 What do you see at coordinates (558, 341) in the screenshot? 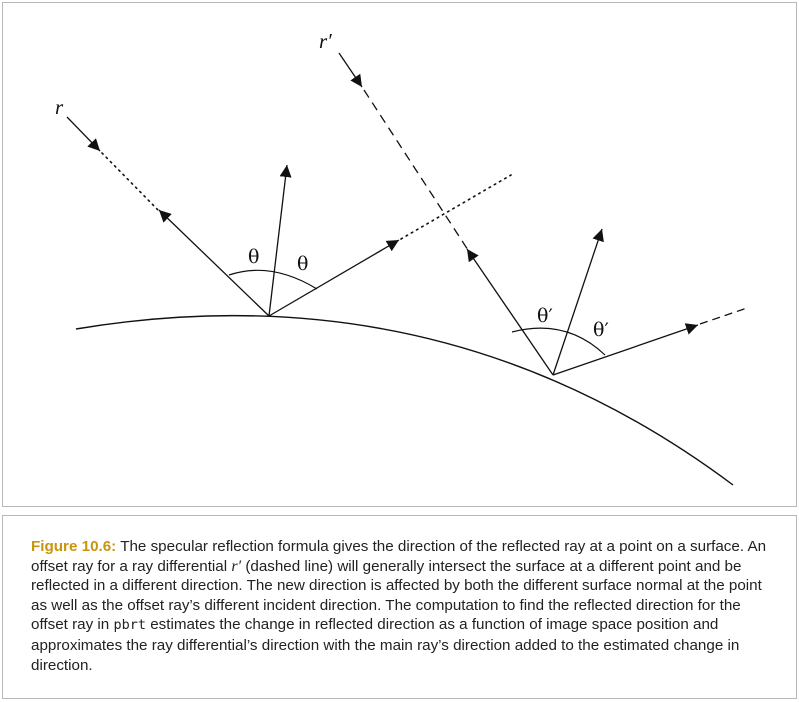
I see `angle-arc-r-prime` at bounding box center [558, 341].